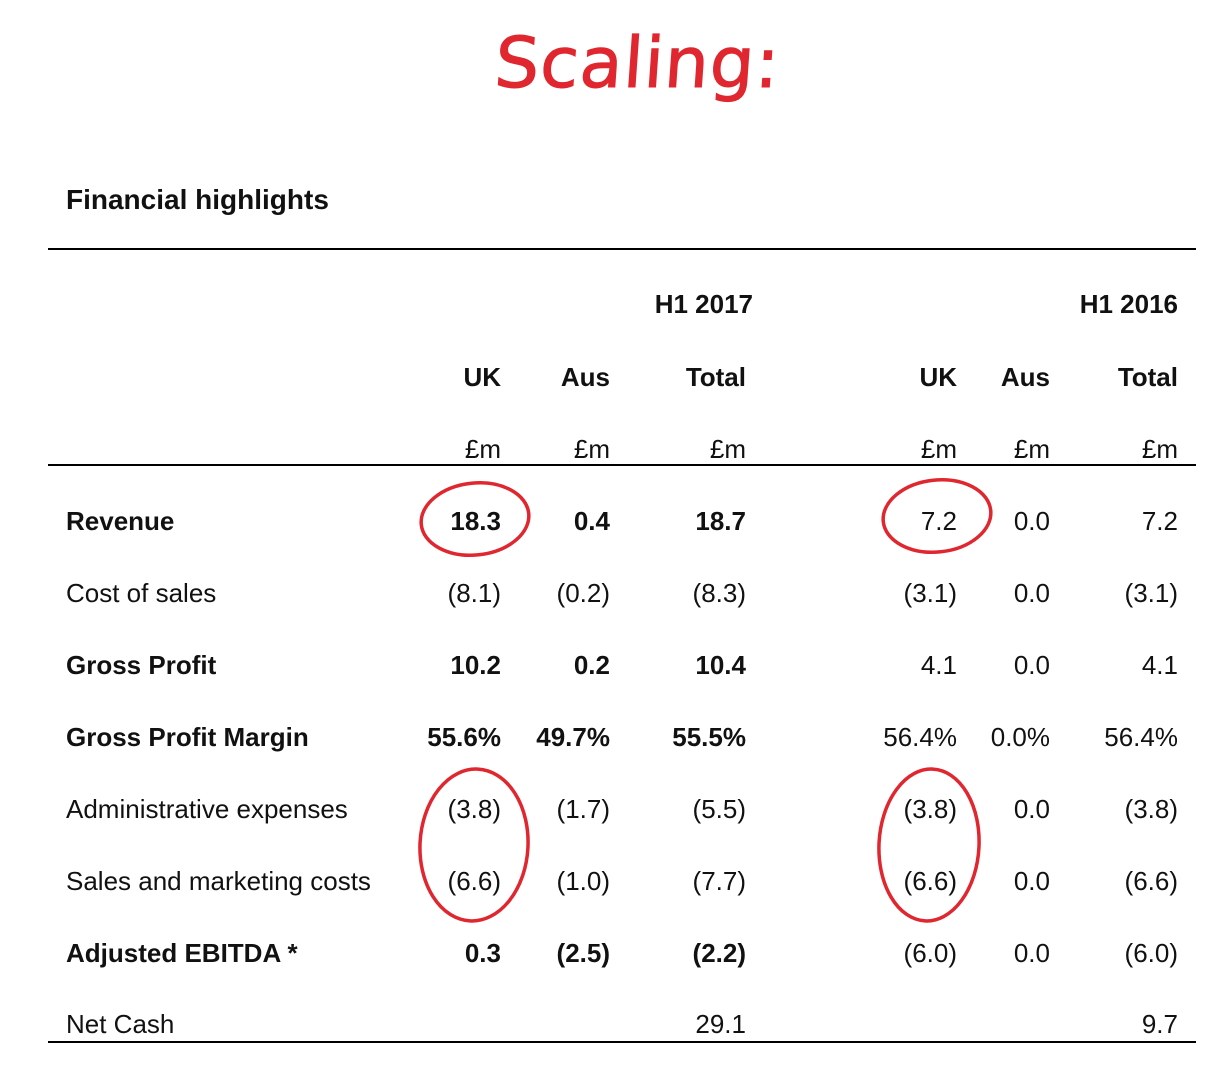  What do you see at coordinates (583, 881) in the screenshot?
I see `value-cell: (1.0)` at bounding box center [583, 881].